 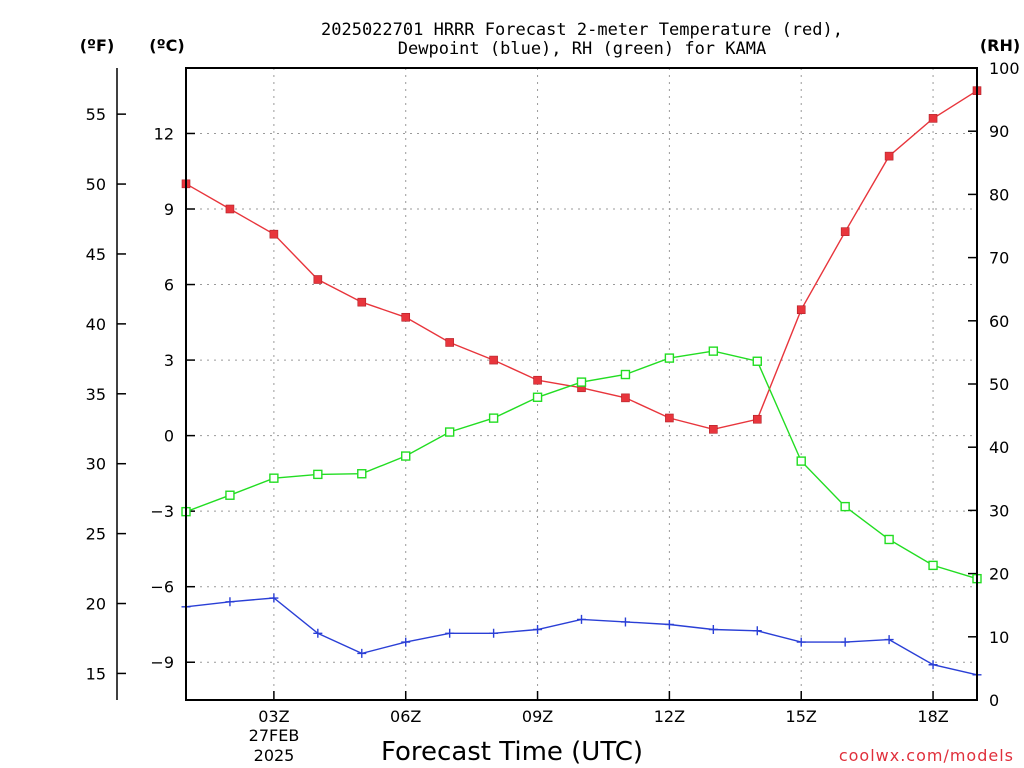 I want to click on fahrenheit-axis: 15 20 25 30 35 40 45 50 55, so click(x=106, y=384).